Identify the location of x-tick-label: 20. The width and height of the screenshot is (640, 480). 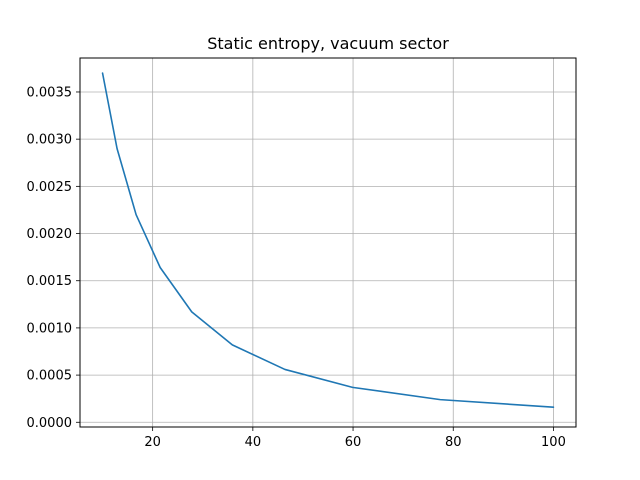
(152, 442).